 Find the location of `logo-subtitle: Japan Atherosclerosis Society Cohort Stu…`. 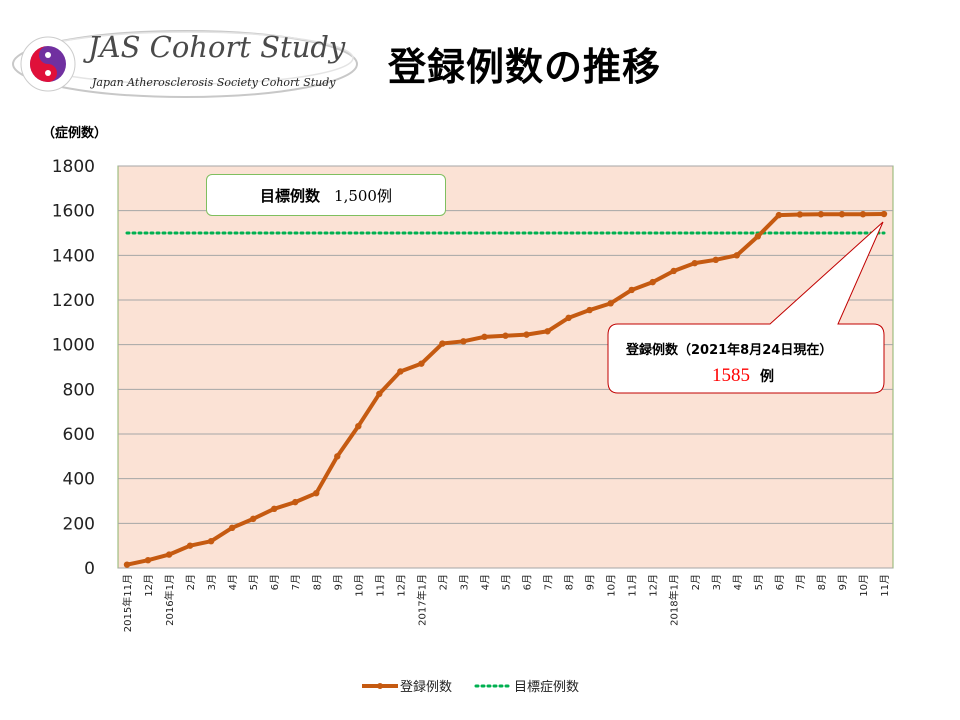

logo-subtitle: Japan Atherosclerosis Society Cohort Stu… is located at coordinates (214, 82).